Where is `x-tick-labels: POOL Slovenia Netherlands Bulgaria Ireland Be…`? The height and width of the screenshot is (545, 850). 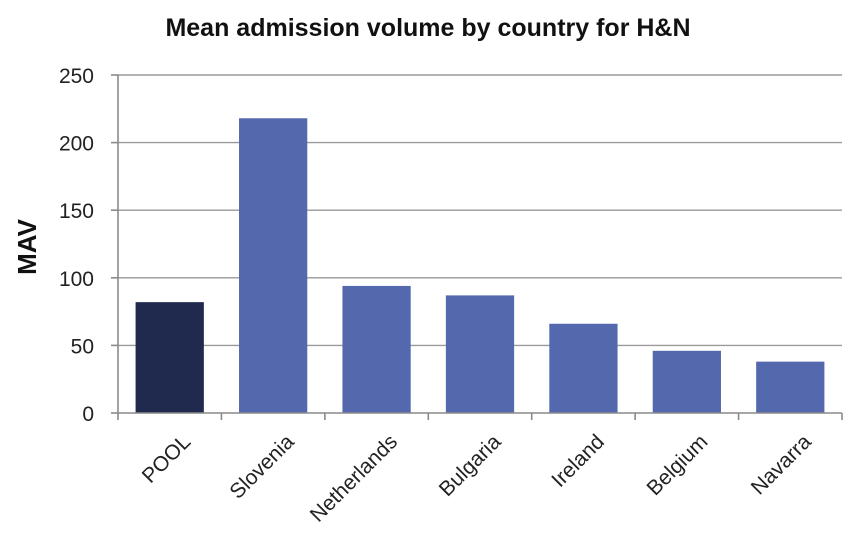 x-tick-labels: POOL Slovenia Netherlands Bulgaria Ireland Be… is located at coordinates (477, 478).